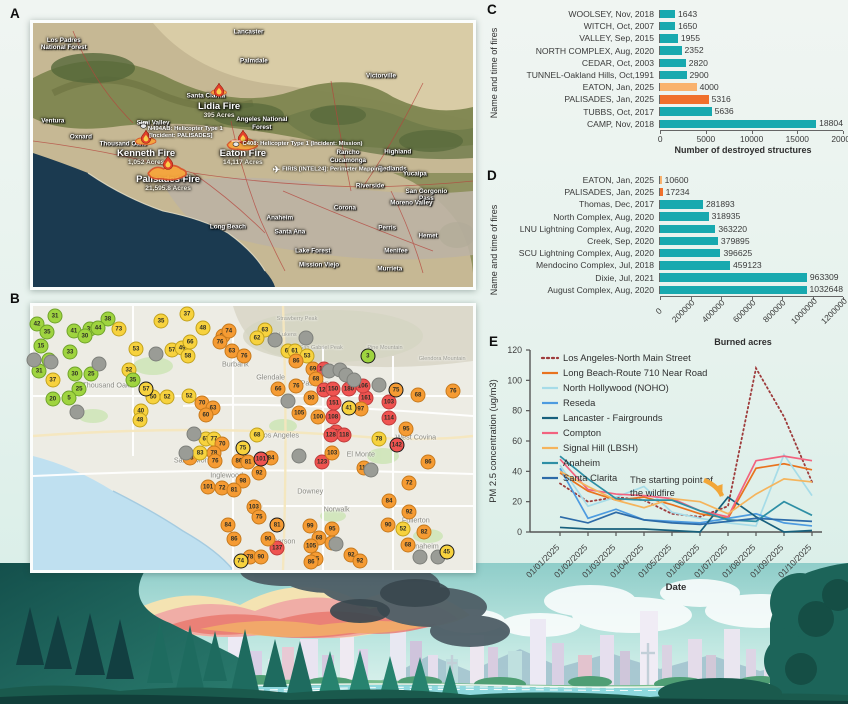 This screenshot has width=848, height=704. Describe the element at coordinates (833, 310) in the screenshot. I see `x-tick-label: 1200000` at that location.